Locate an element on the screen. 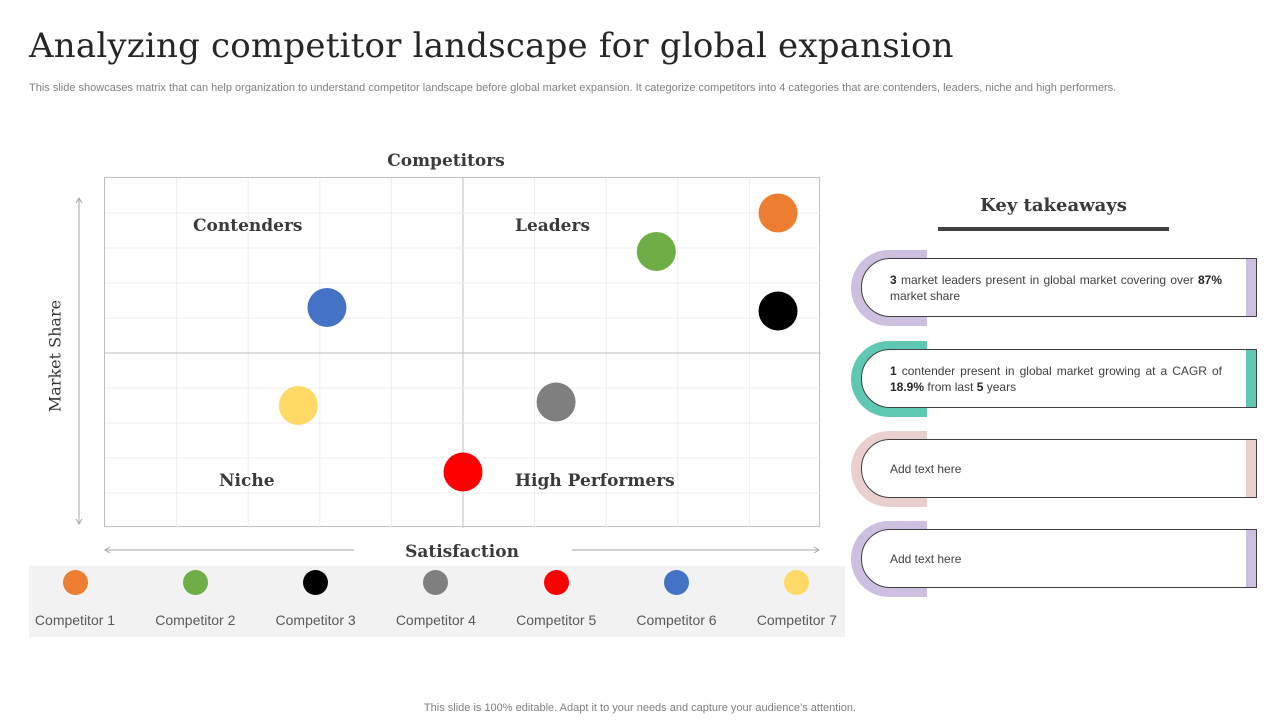  quadrant-contenders: Contenders is located at coordinates (248, 226).